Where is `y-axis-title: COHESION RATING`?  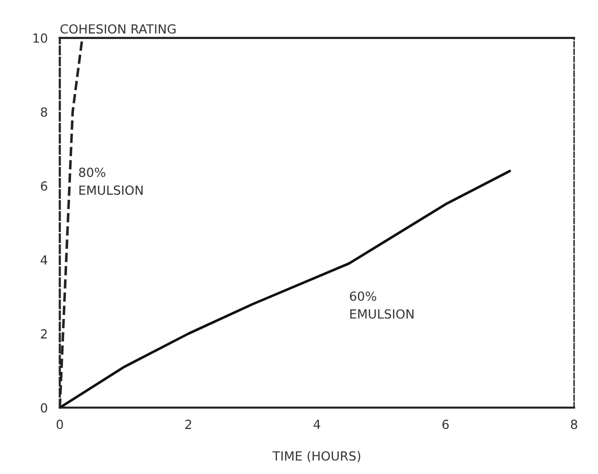
y-axis-title: COHESION RATING is located at coordinates (118, 29).